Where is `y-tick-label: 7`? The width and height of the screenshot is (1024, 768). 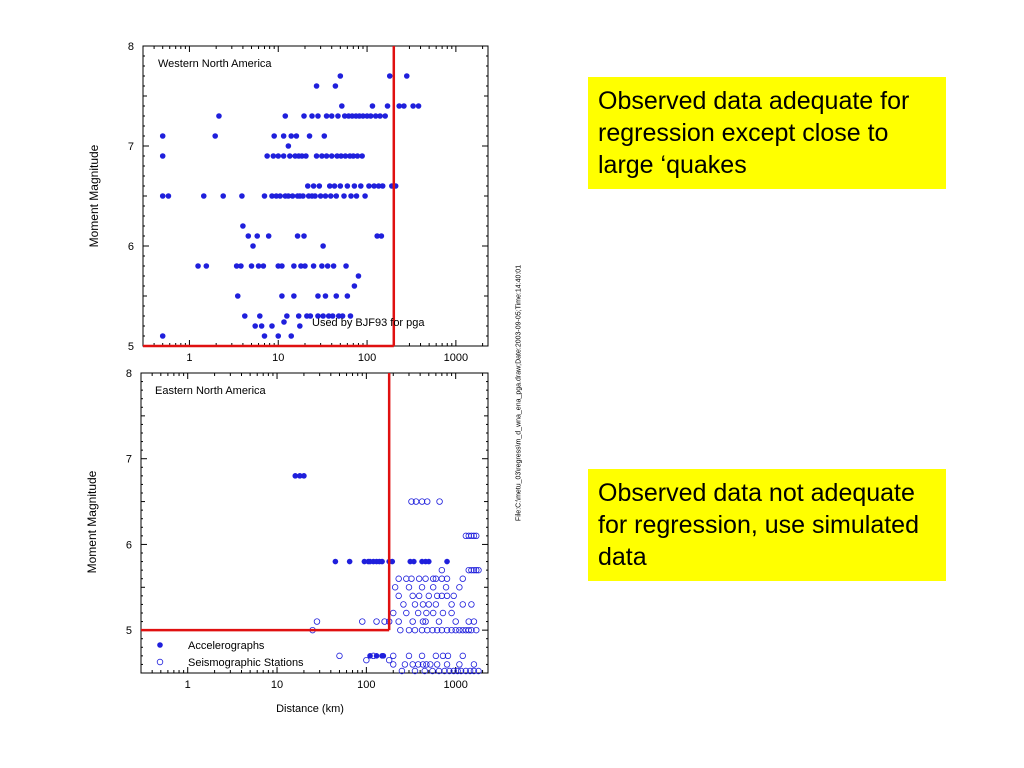 y-tick-label: 7 is located at coordinates (129, 460).